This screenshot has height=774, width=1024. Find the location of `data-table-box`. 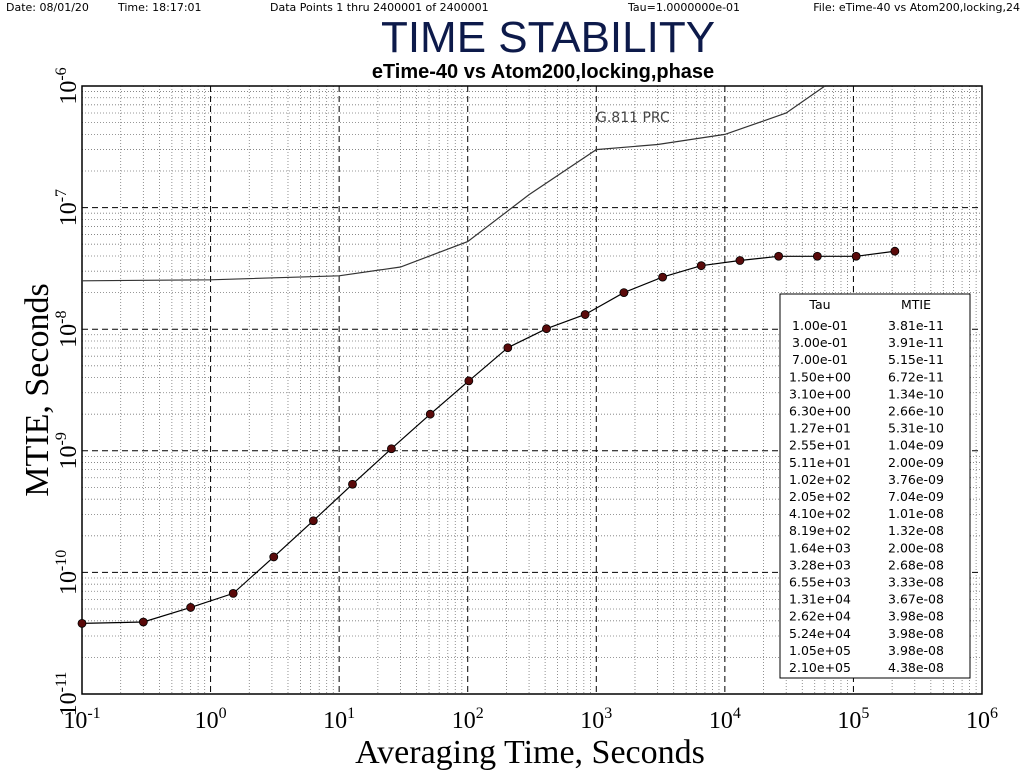

data-table-box is located at coordinates (875, 486).